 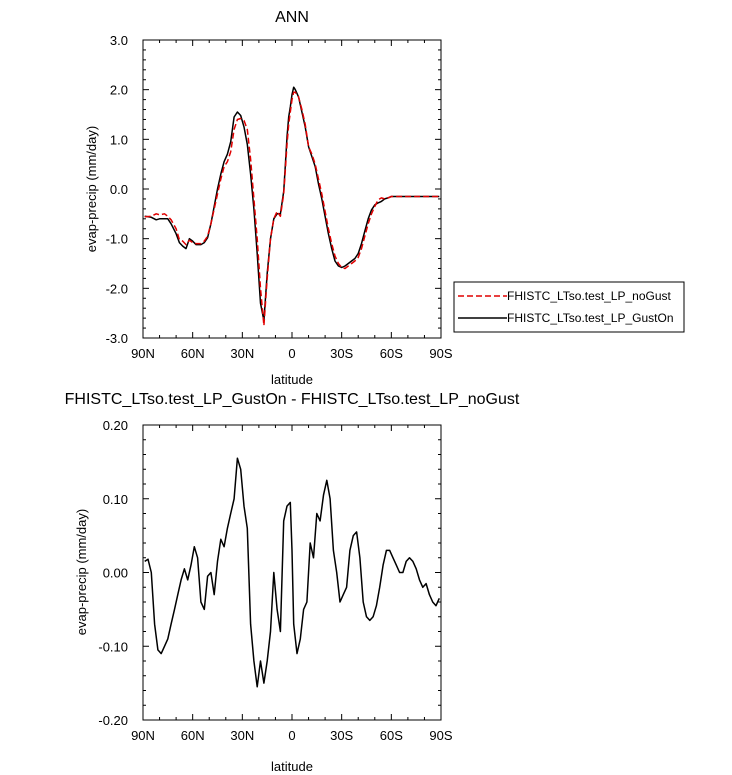 What do you see at coordinates (115, 573) in the screenshot?
I see `bottom-ytick-label: 0.00` at bounding box center [115, 573].